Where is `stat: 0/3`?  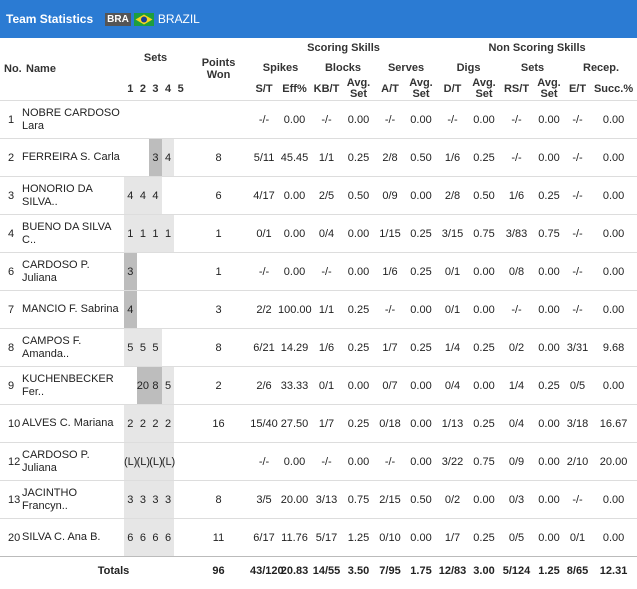 stat: 0/3 is located at coordinates (517, 499).